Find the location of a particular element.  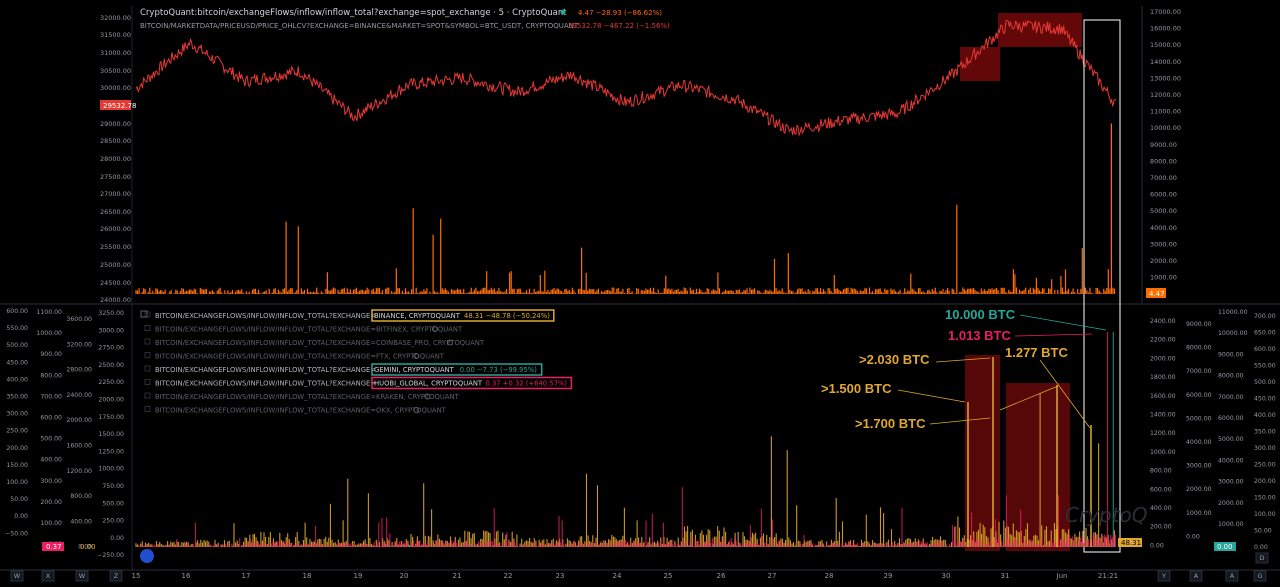

raxis-3-tick: 7000.00 is located at coordinates (1231, 397).